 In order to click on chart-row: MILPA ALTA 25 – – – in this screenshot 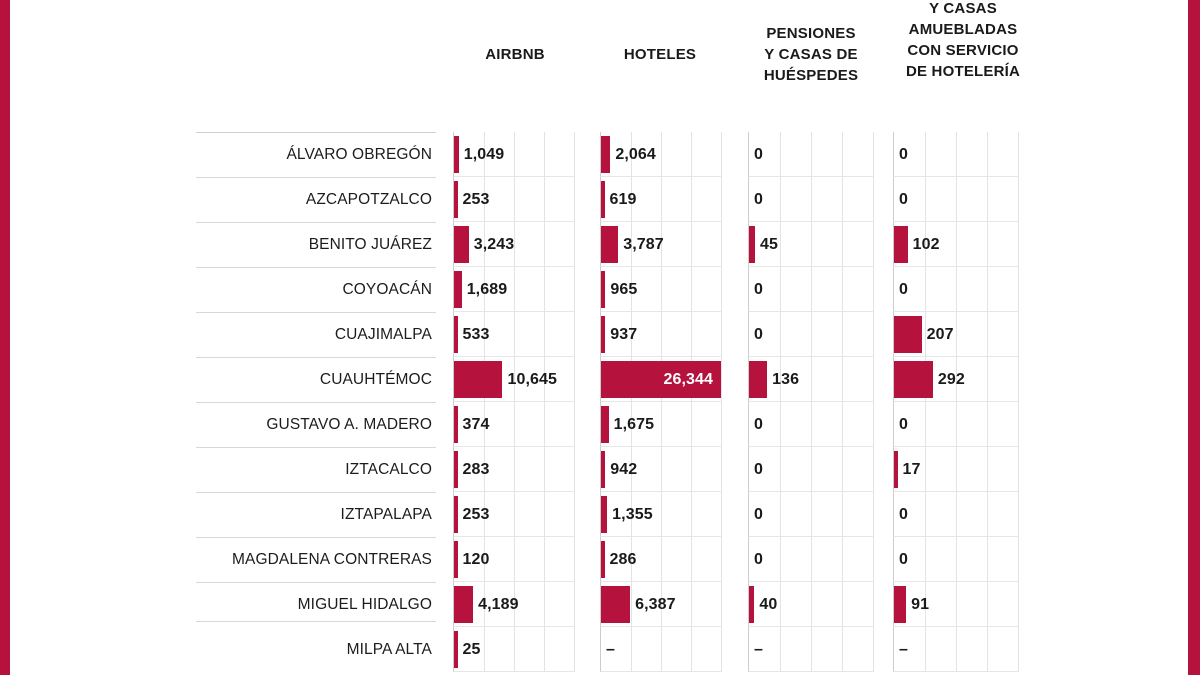, I will do `click(594, 646)`.